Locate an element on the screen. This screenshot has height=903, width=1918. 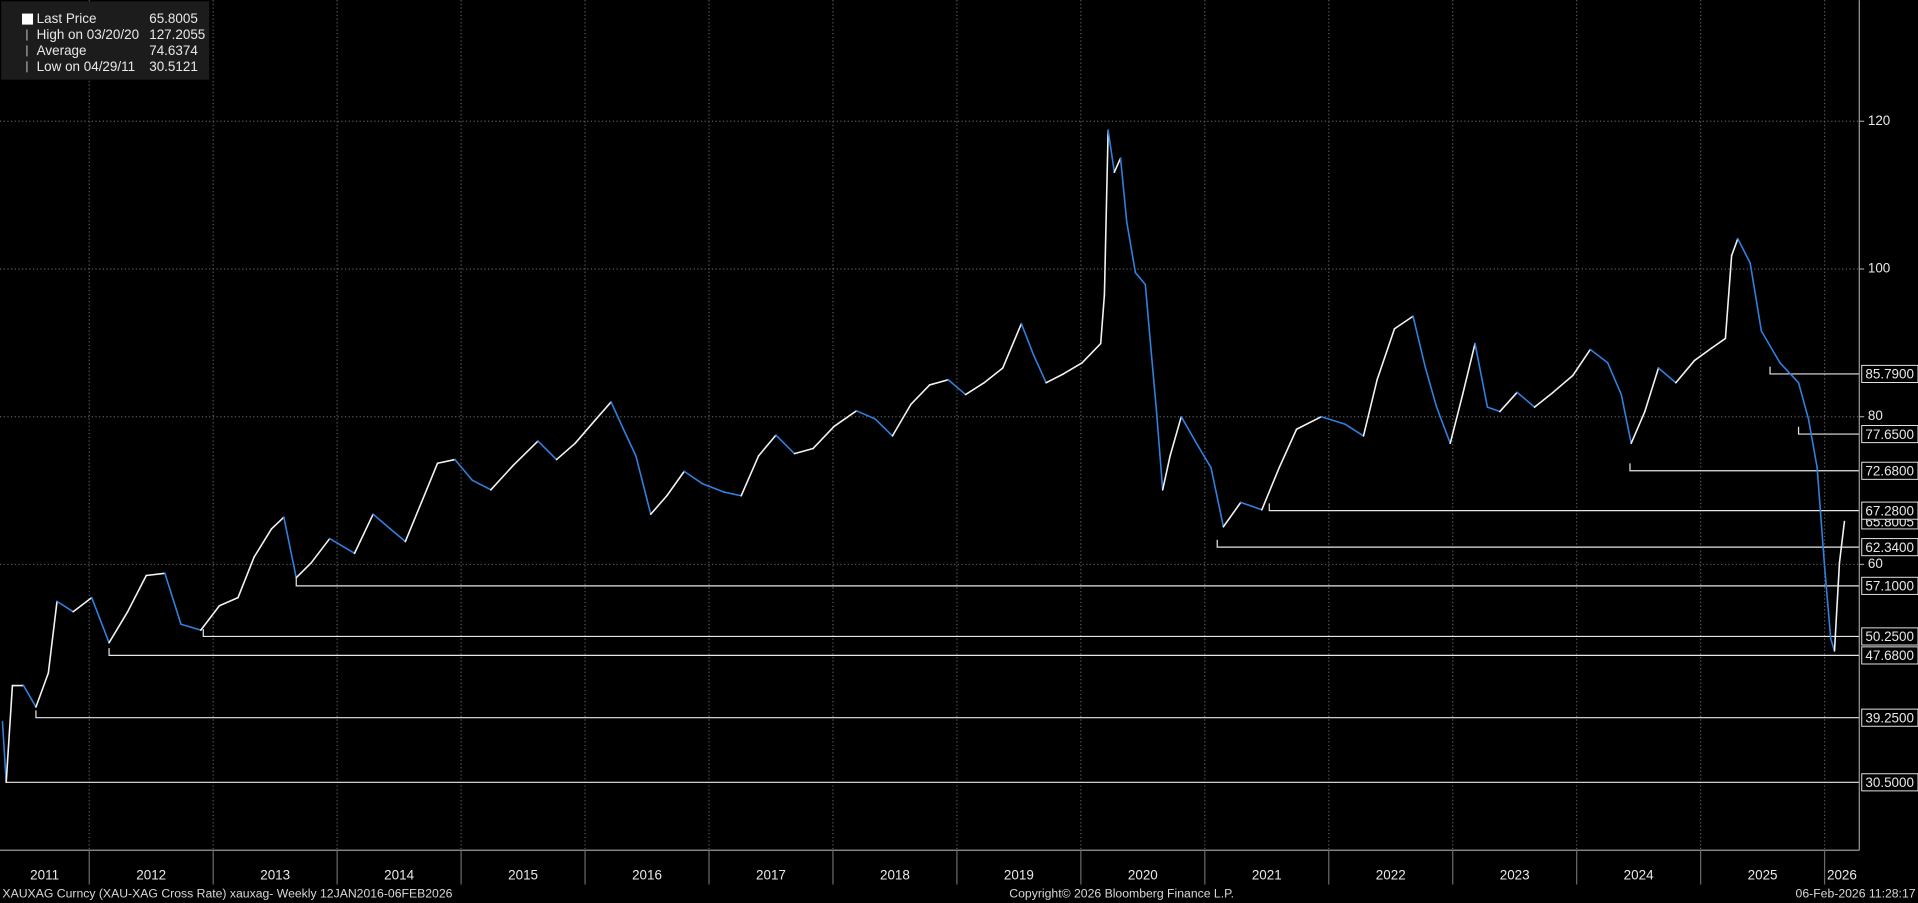
x-tick-label: 2023 is located at coordinates (1515, 875).